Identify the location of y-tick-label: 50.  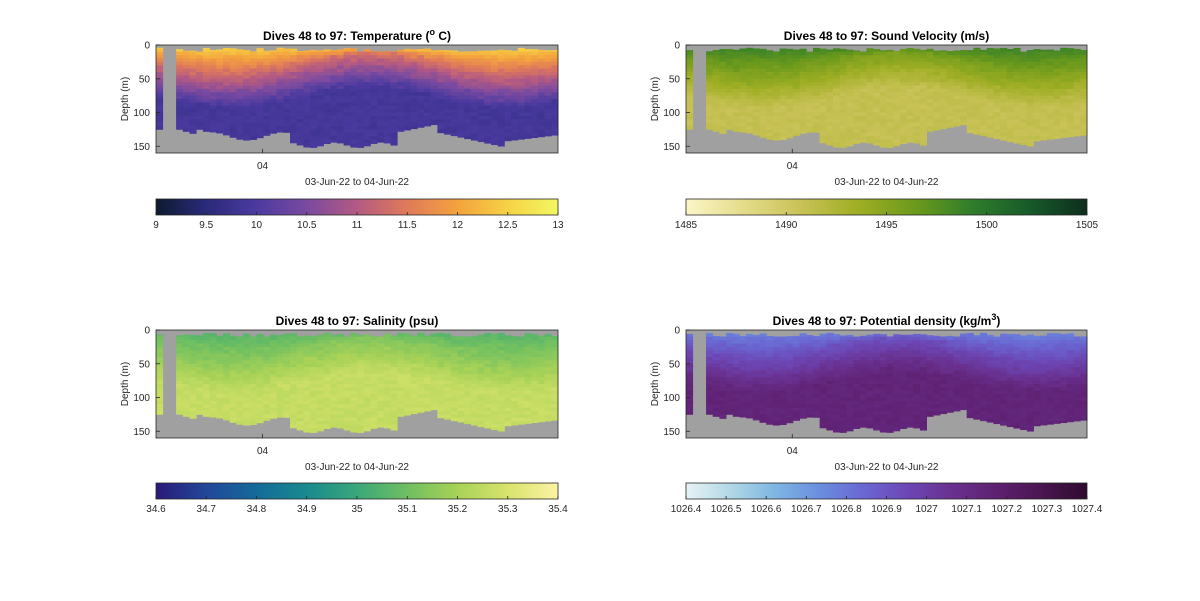
(145, 79).